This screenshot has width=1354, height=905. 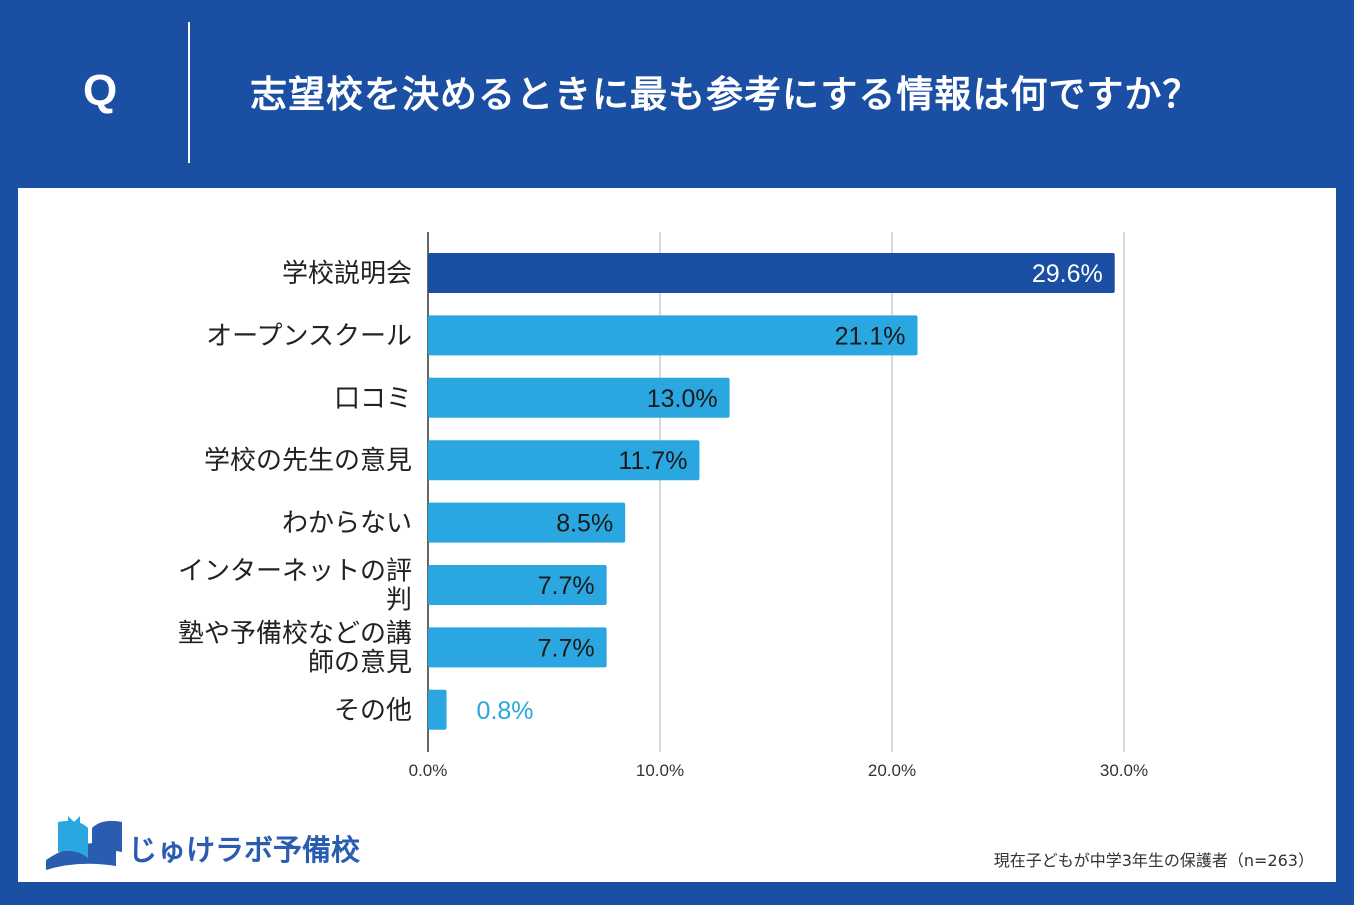 I want to click on category-label: 学校の先生の意見, so click(x=308, y=461).